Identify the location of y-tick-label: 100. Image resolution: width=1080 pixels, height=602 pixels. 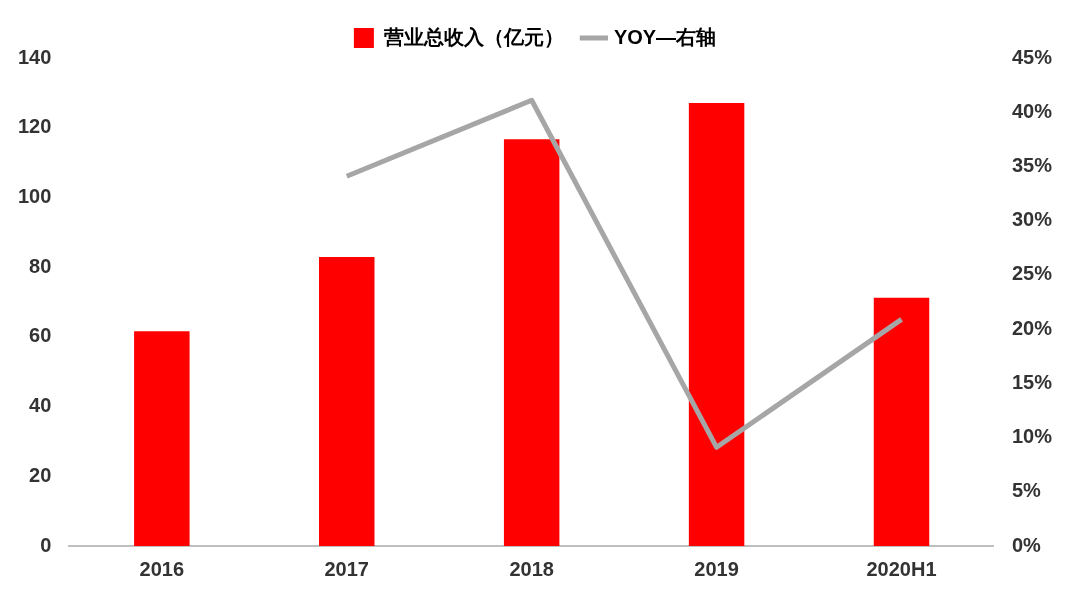
(34, 195).